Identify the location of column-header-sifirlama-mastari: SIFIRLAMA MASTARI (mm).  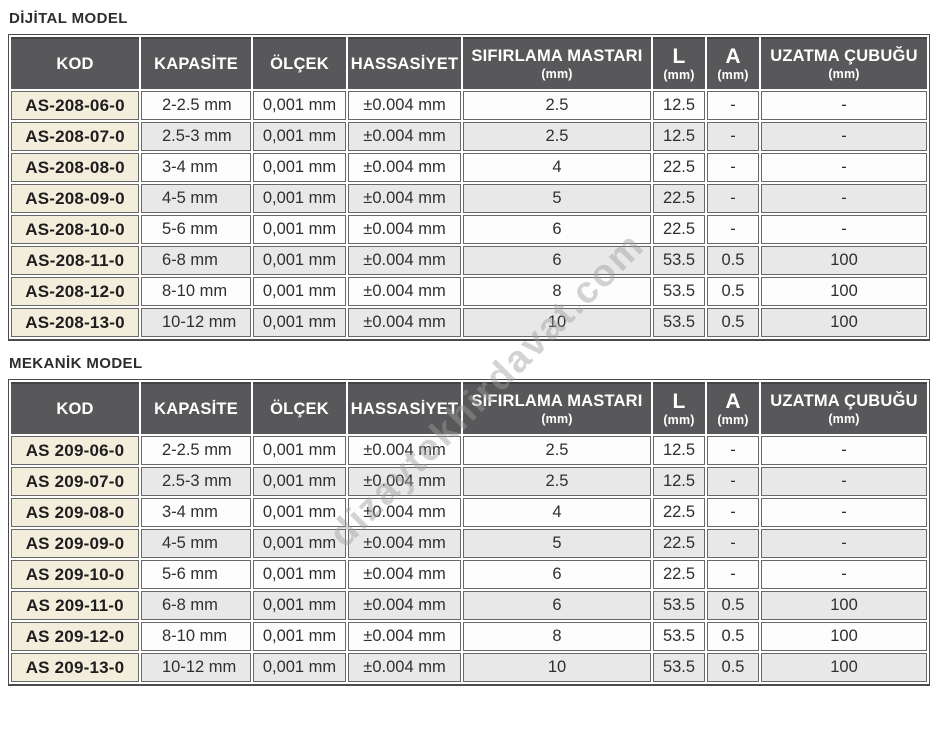
(557, 408).